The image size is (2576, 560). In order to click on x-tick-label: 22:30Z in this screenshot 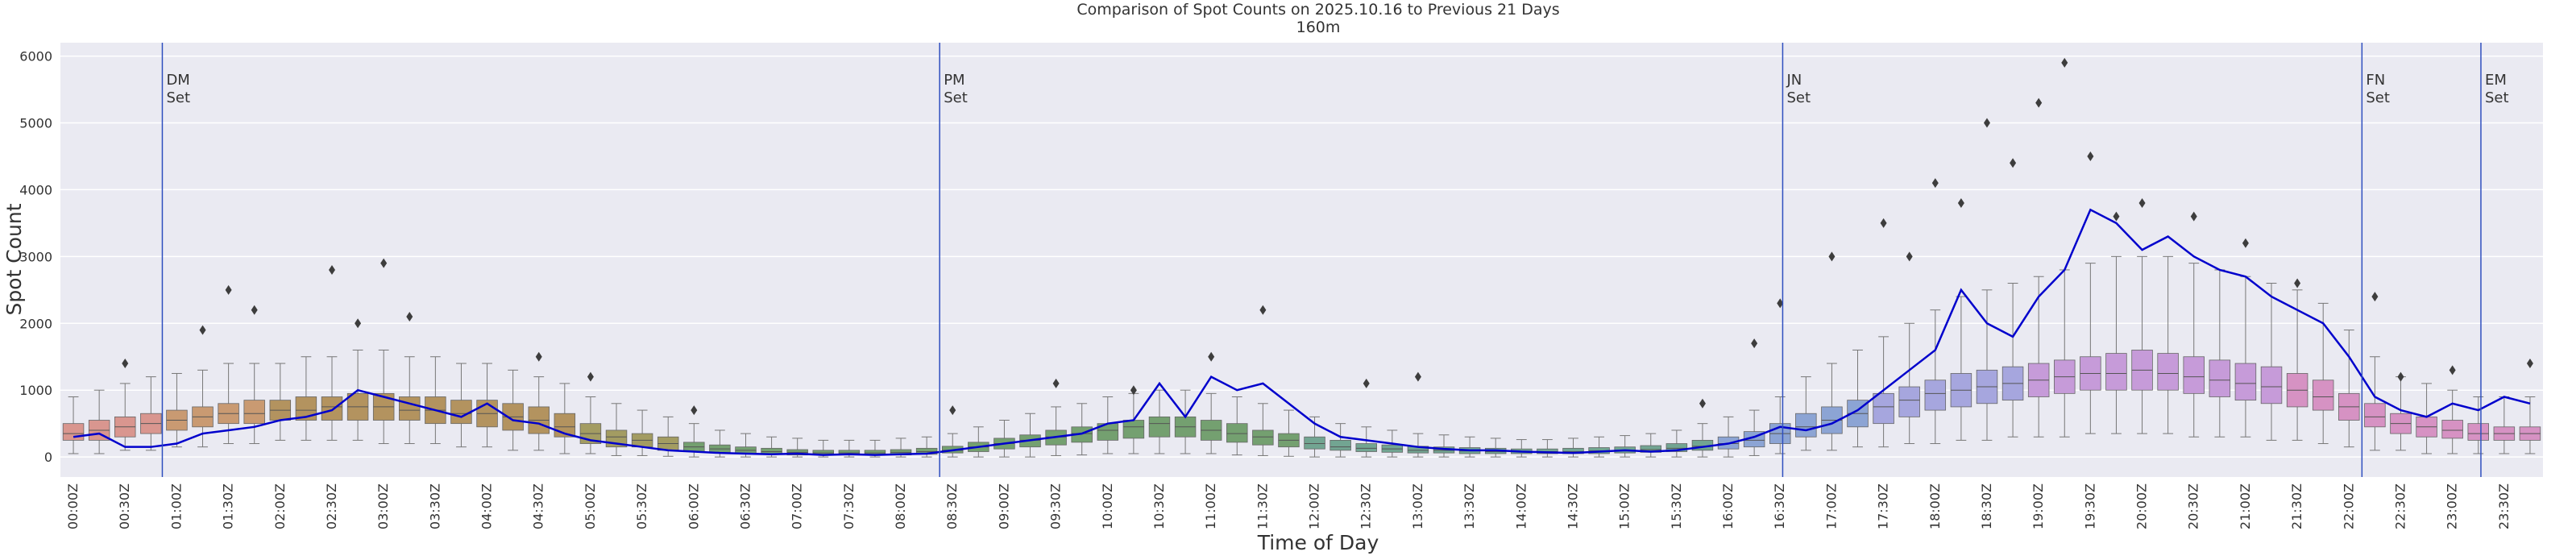, I will do `click(2400, 506)`.